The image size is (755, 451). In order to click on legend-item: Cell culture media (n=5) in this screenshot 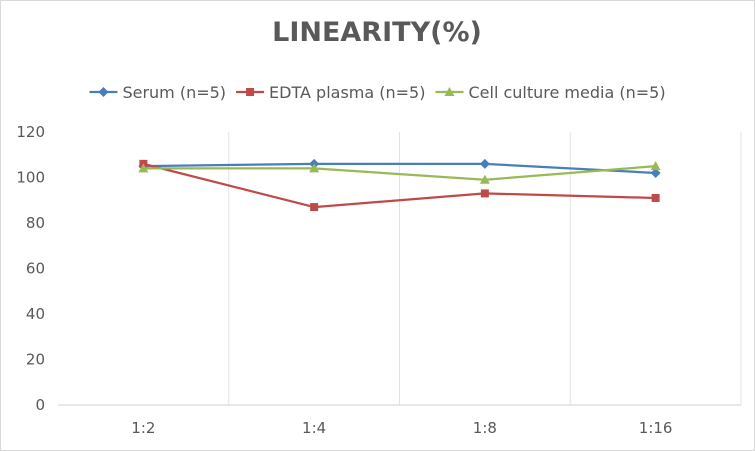, I will do `click(550, 92)`.